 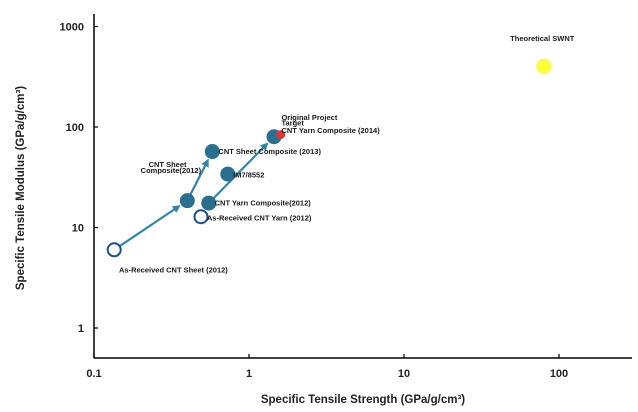 I want to click on y-tick-label: 1000, so click(x=72, y=28).